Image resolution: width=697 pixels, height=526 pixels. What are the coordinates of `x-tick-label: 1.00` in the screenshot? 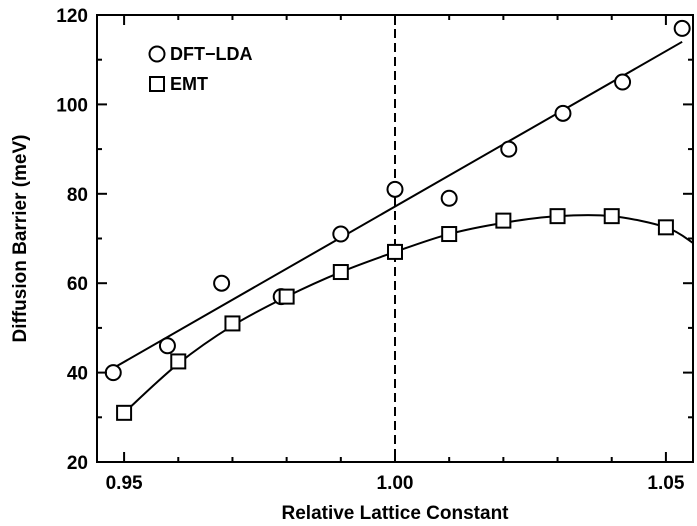 It's located at (395, 483).